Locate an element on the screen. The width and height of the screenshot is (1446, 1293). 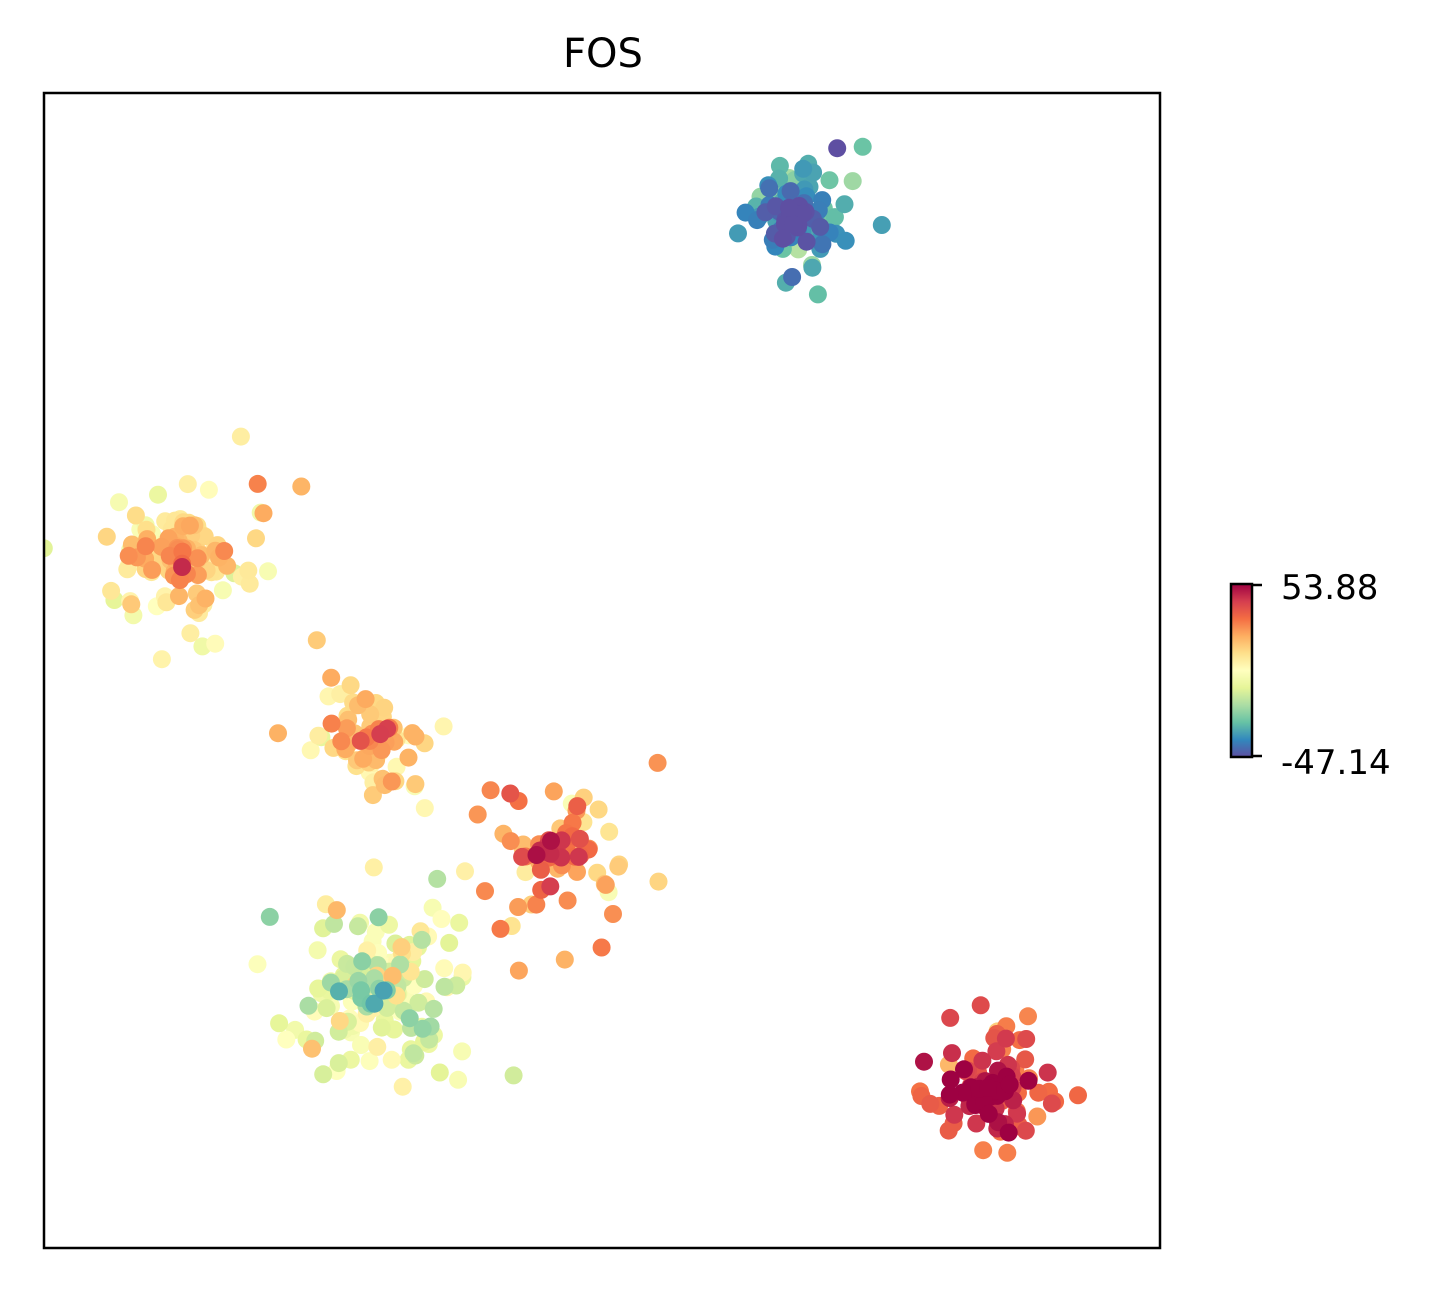
chart-title: FOS is located at coordinates (603, 54).